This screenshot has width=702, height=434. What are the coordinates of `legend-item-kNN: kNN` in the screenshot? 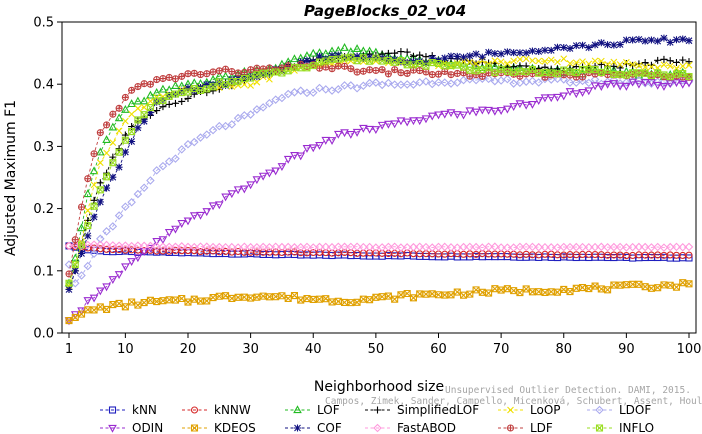 It's located at (128, 410).